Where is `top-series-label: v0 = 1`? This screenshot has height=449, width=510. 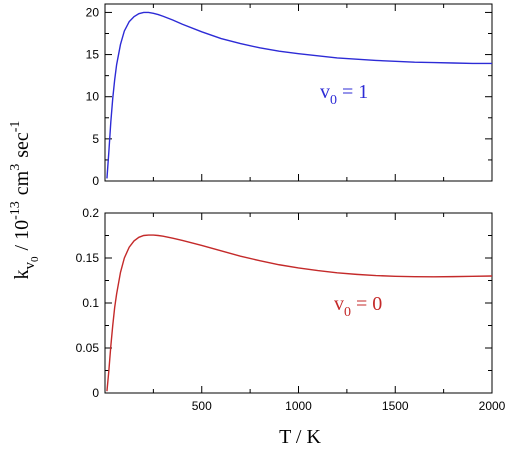
top-series-label: v0 = 1 is located at coordinates (344, 94).